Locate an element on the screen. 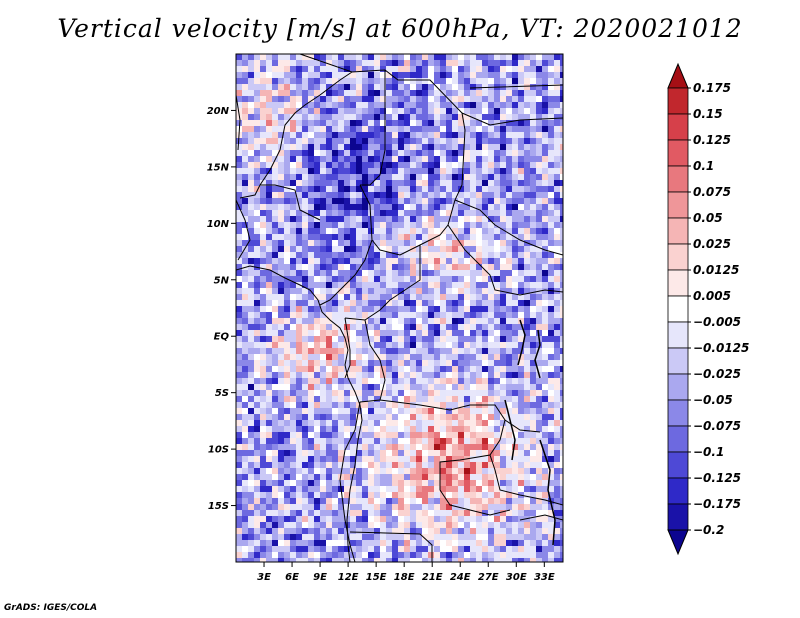 Image resolution: width=800 pixels, height=618 pixels. y-tick-label: 15S is located at coordinates (218, 506).